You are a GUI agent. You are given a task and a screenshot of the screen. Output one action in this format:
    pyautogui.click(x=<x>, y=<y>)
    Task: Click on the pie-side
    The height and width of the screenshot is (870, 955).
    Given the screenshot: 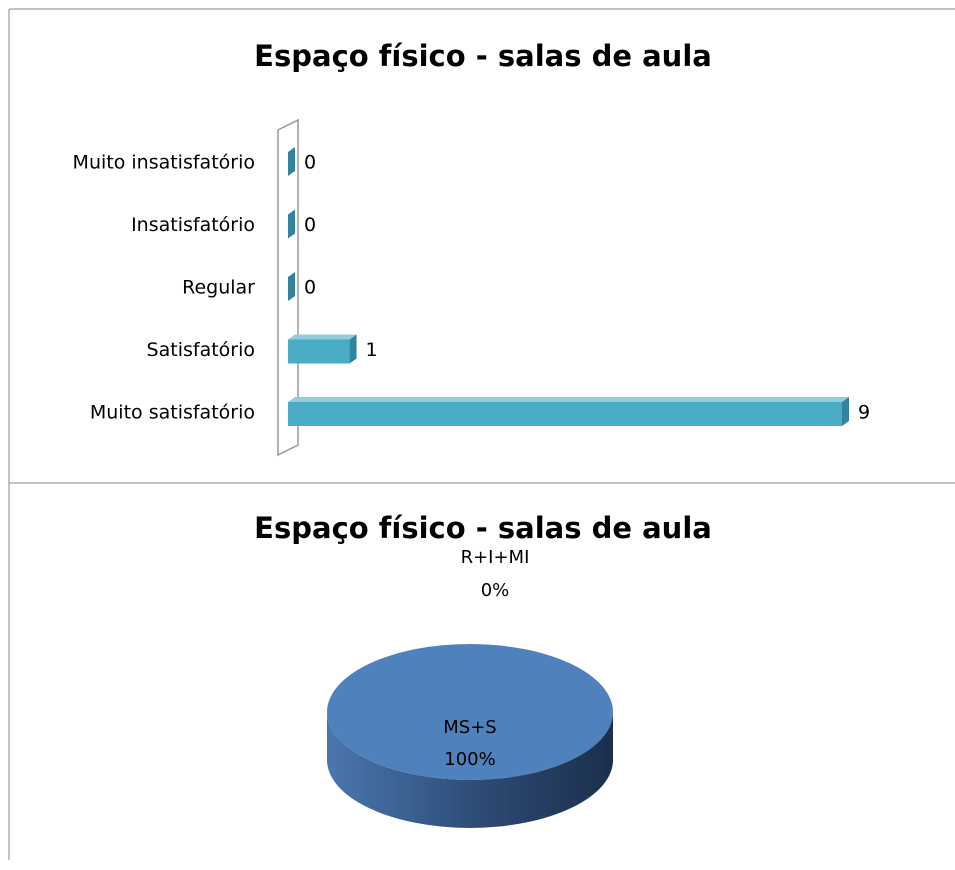 What is the action you would take?
    pyautogui.click(x=470, y=770)
    